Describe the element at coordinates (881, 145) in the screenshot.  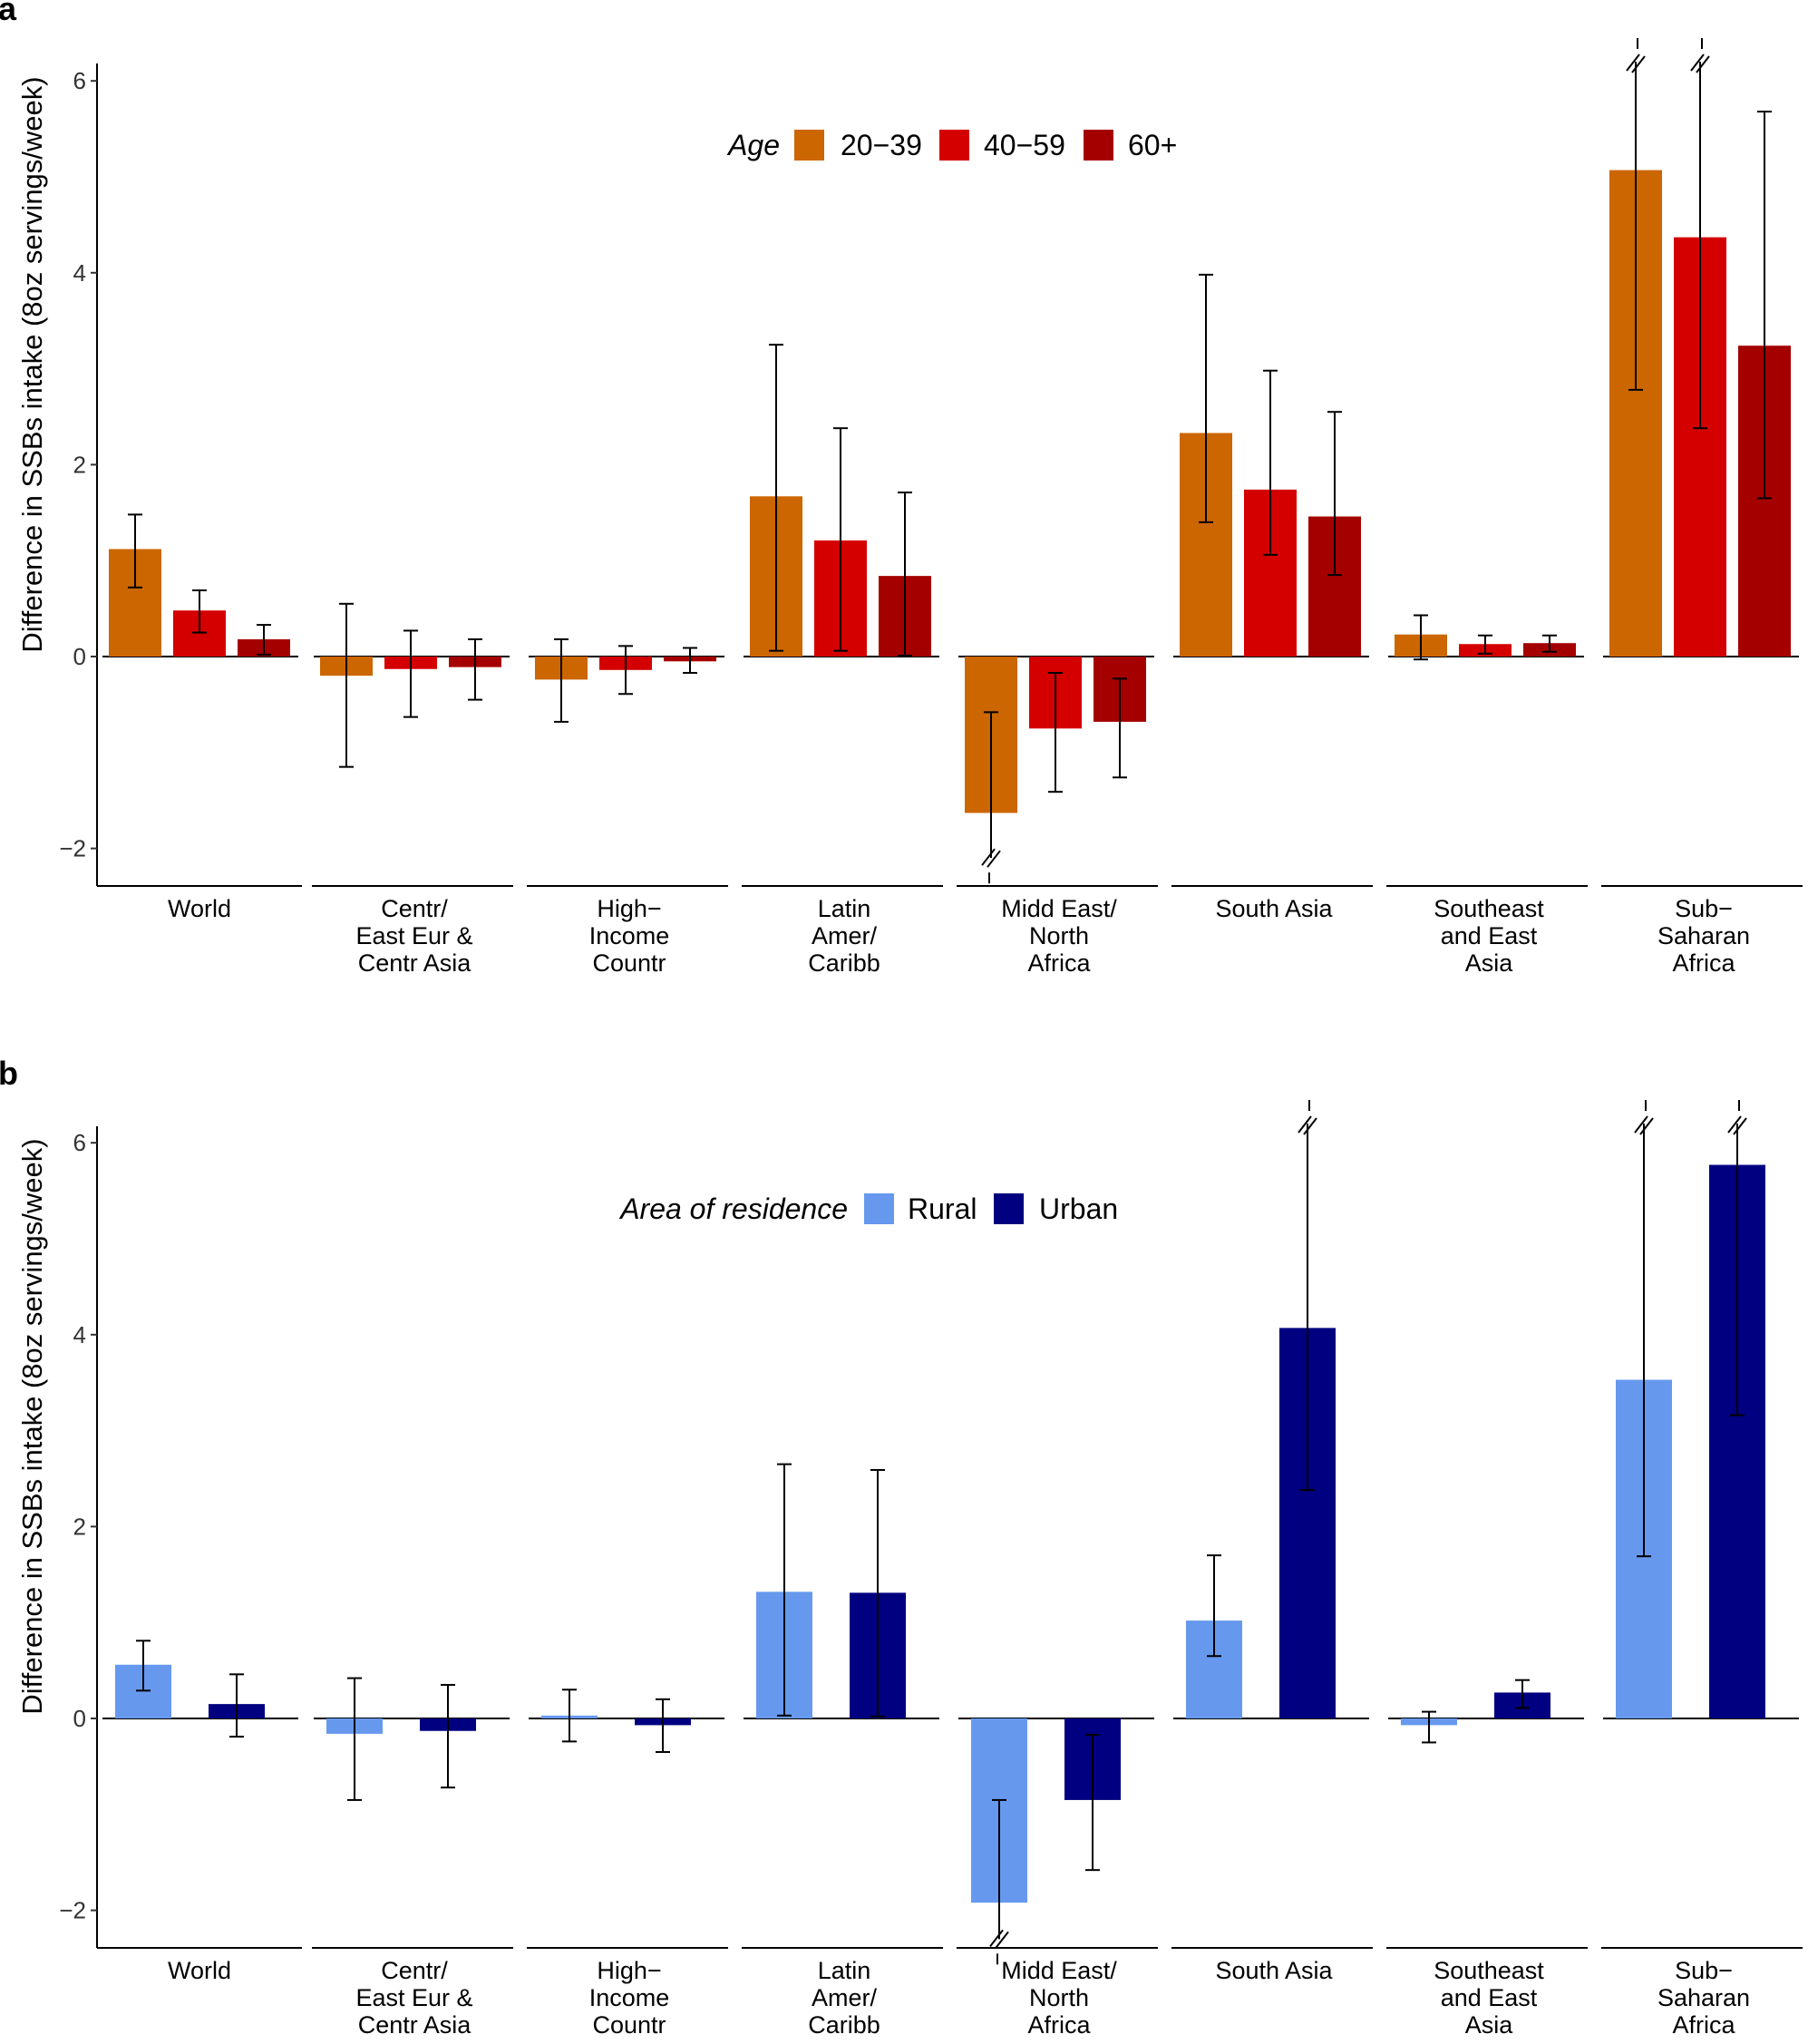
I see `legend-label: 20−39` at that location.